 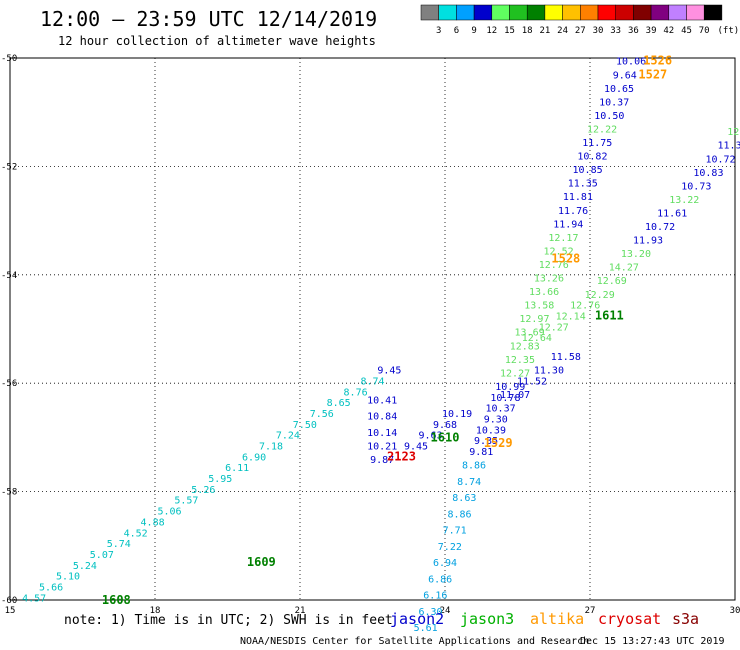 I want to click on x-tick-label: 24, so click(x=445, y=611).